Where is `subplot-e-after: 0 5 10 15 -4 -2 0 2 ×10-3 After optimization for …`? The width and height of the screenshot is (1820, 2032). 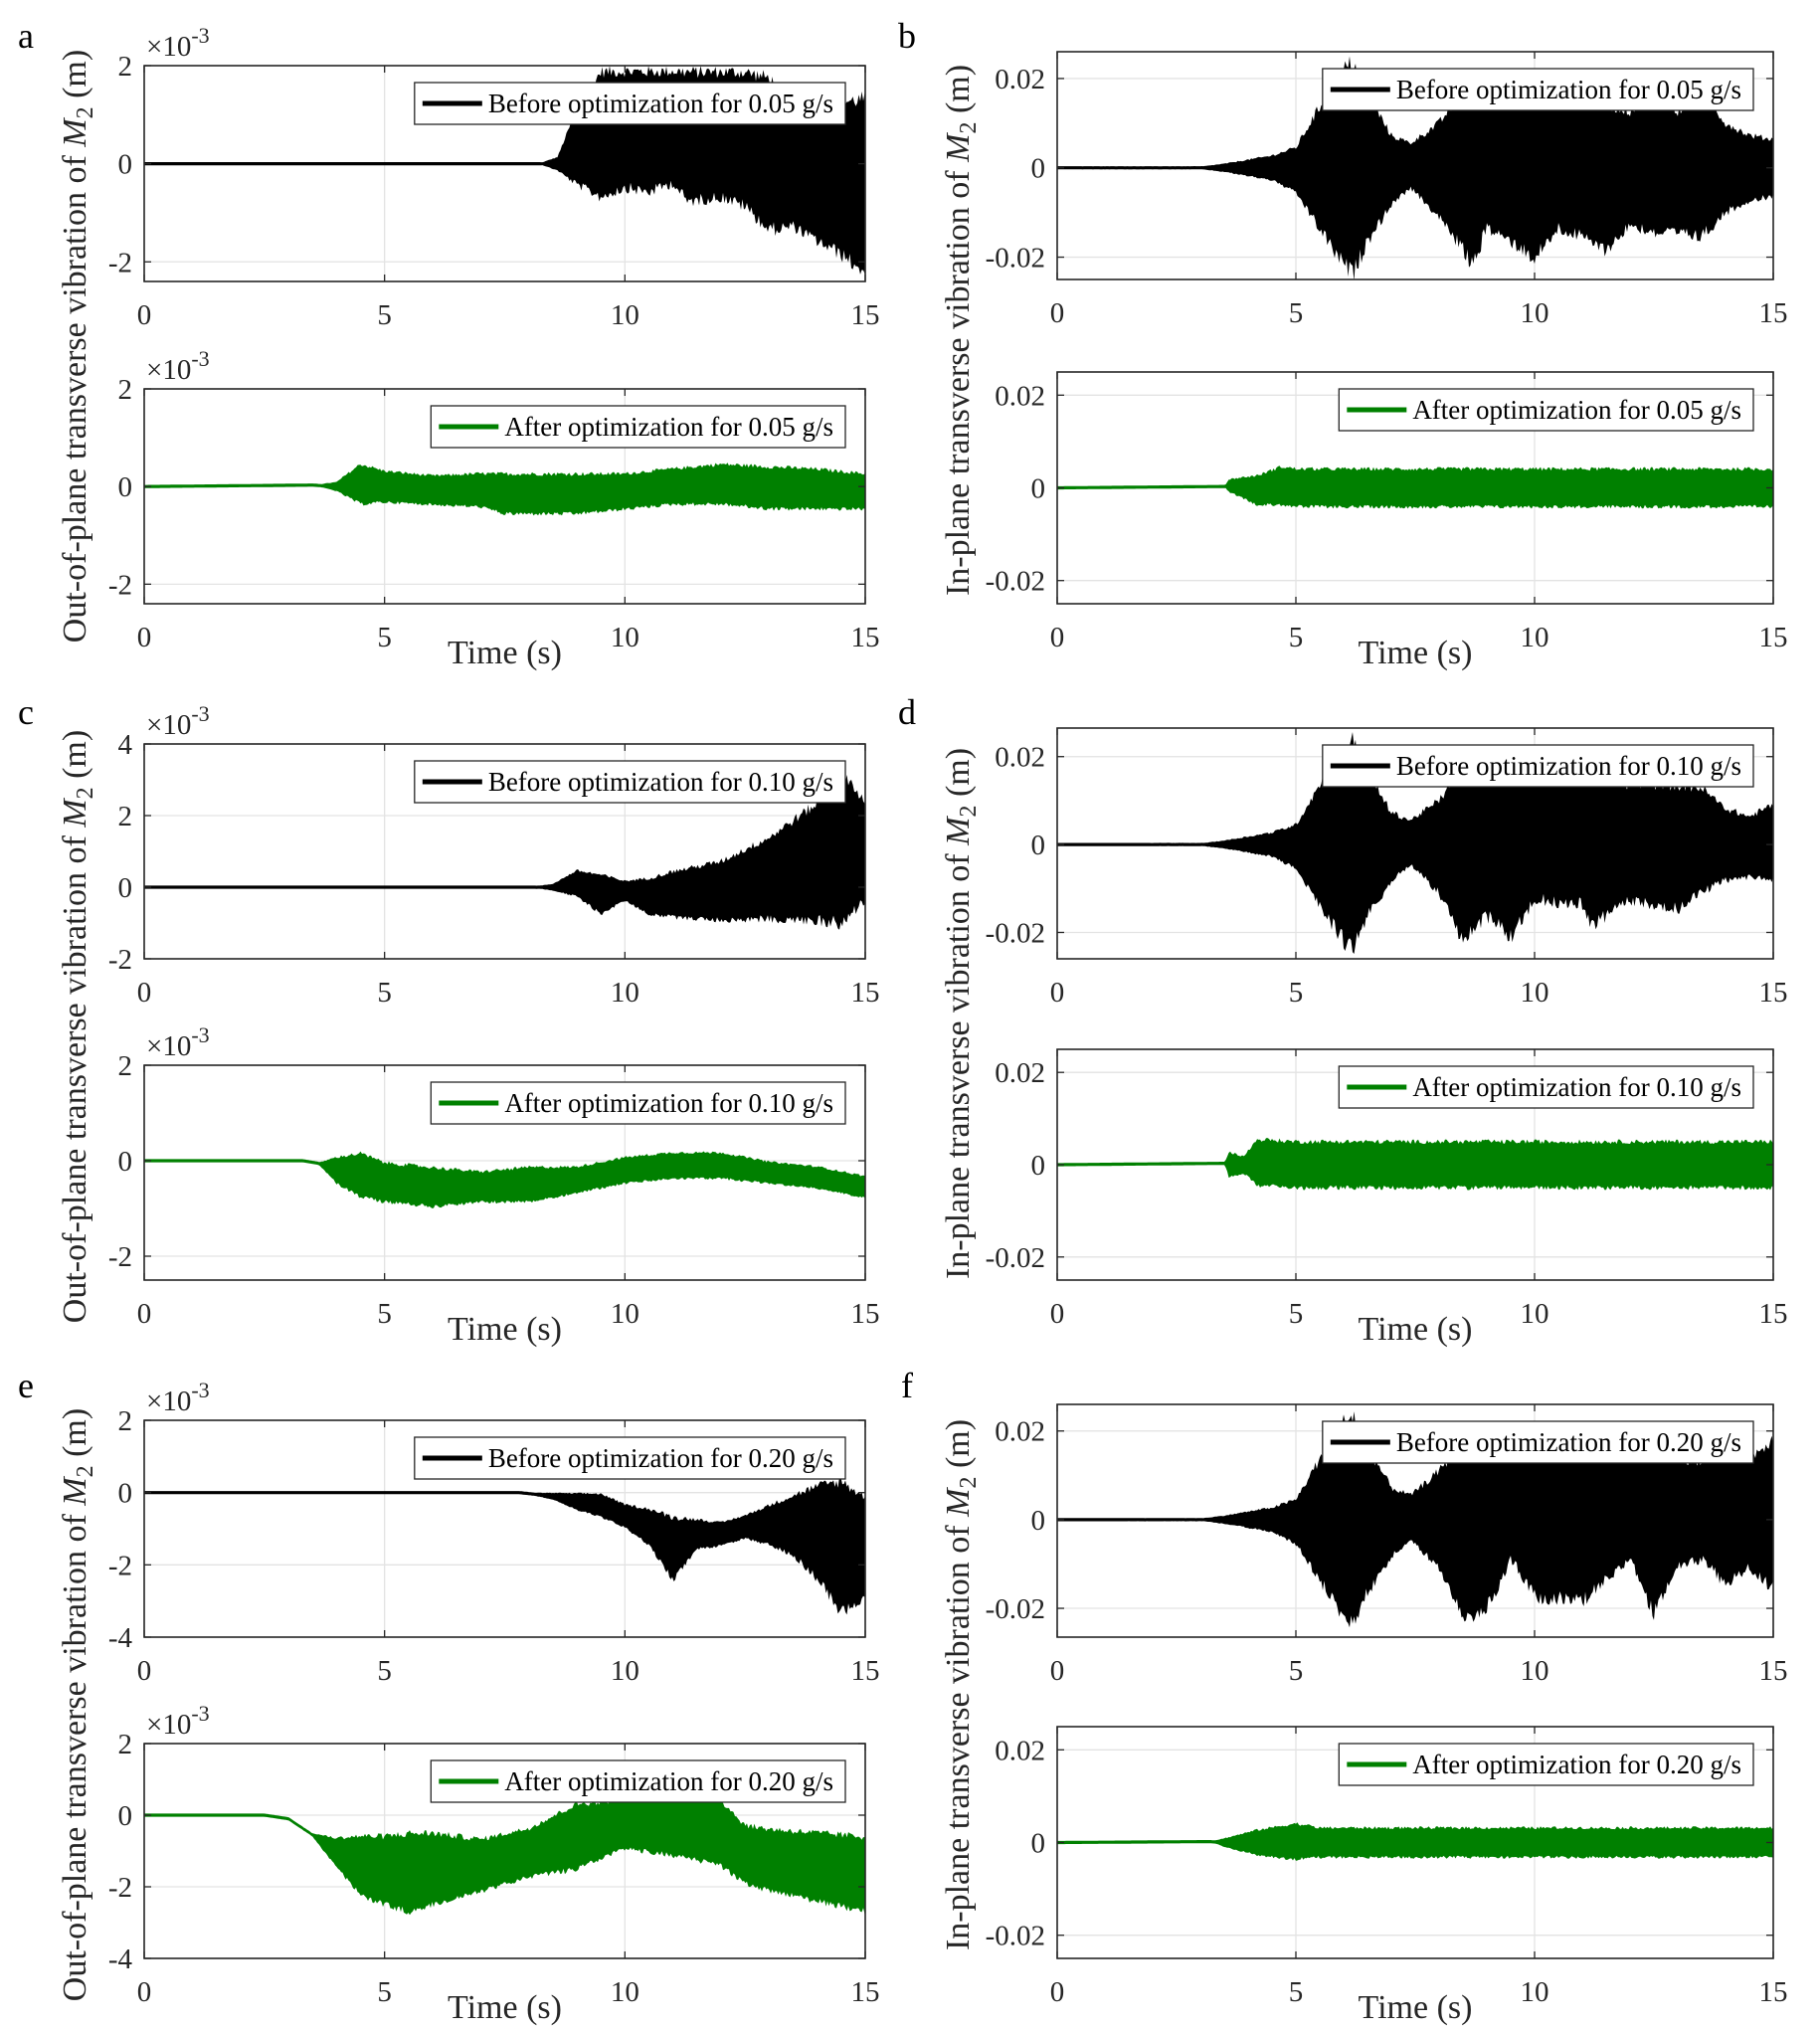 subplot-e-after: 0 5 10 15 -4 -2 0 2 ×10-3 After optimization for … is located at coordinates (494, 1855).